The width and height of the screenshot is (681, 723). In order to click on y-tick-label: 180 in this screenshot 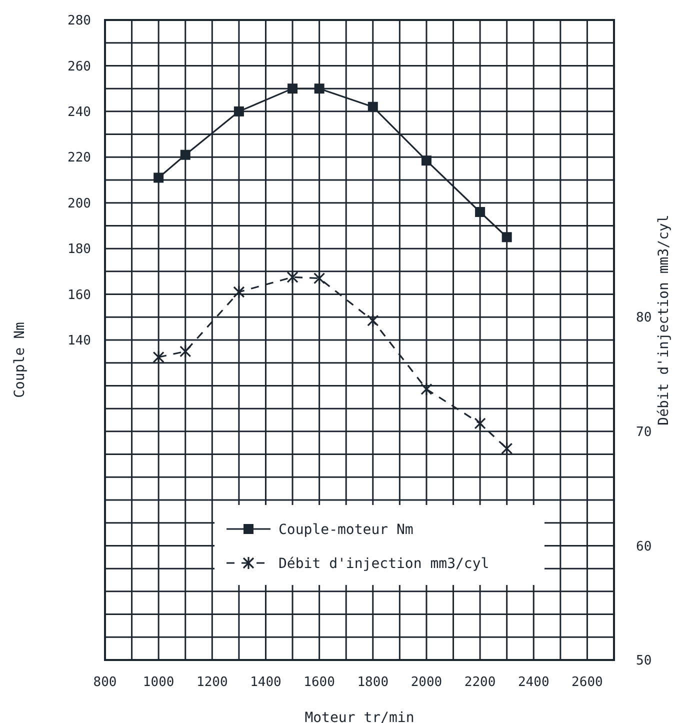, I will do `click(79, 250)`.